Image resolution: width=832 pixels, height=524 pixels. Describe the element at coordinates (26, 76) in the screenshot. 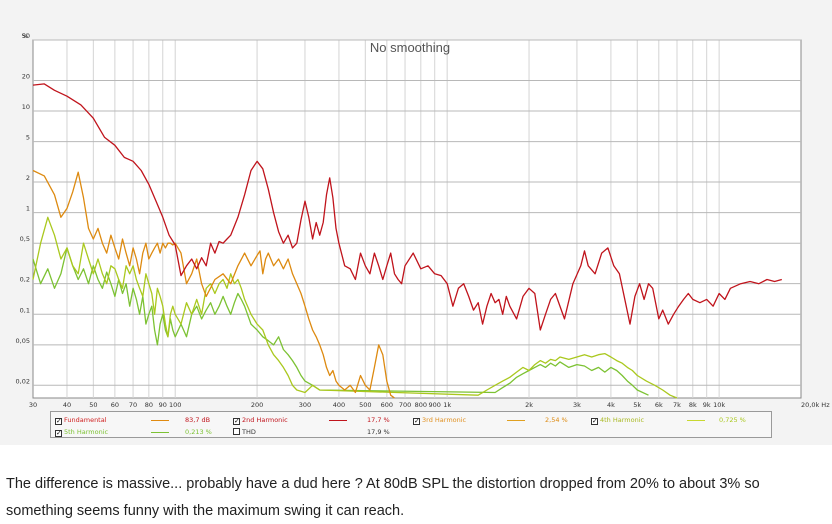

I see `y-tick-label: 20` at that location.